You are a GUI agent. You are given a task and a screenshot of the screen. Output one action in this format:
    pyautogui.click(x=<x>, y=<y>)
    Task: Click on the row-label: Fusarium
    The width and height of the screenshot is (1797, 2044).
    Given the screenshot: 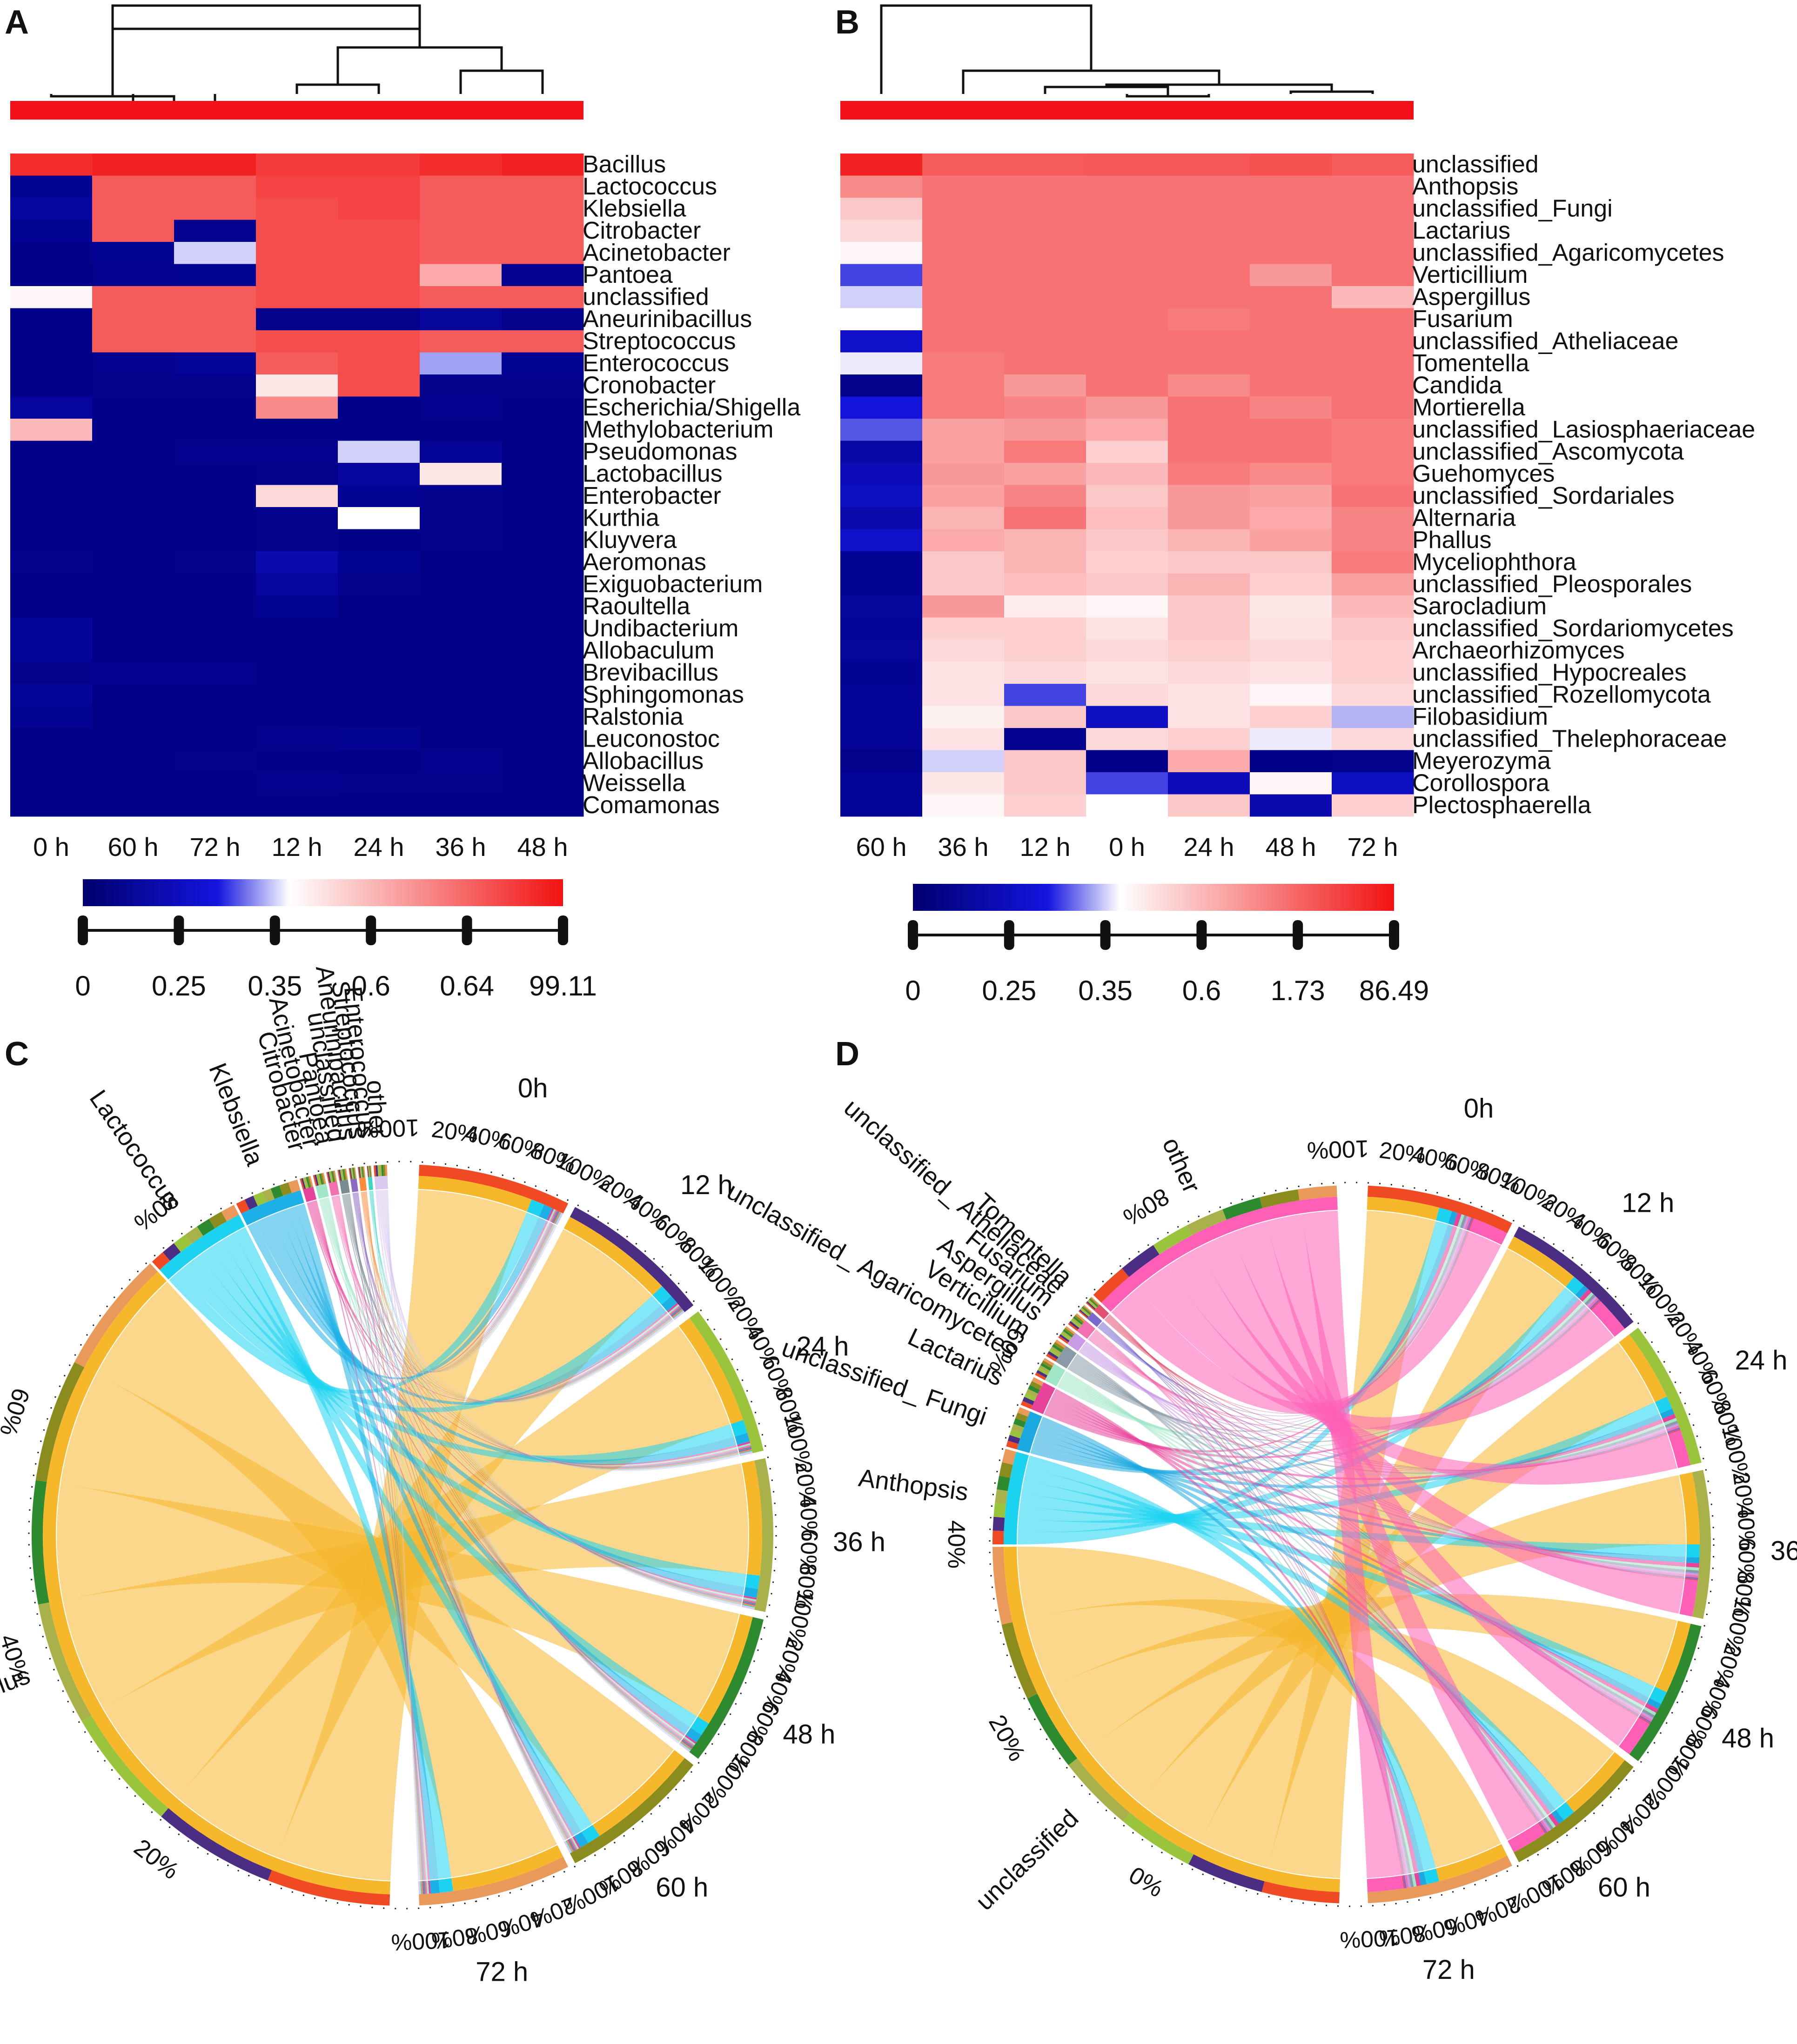 What is the action you would take?
    pyautogui.click(x=1462, y=320)
    